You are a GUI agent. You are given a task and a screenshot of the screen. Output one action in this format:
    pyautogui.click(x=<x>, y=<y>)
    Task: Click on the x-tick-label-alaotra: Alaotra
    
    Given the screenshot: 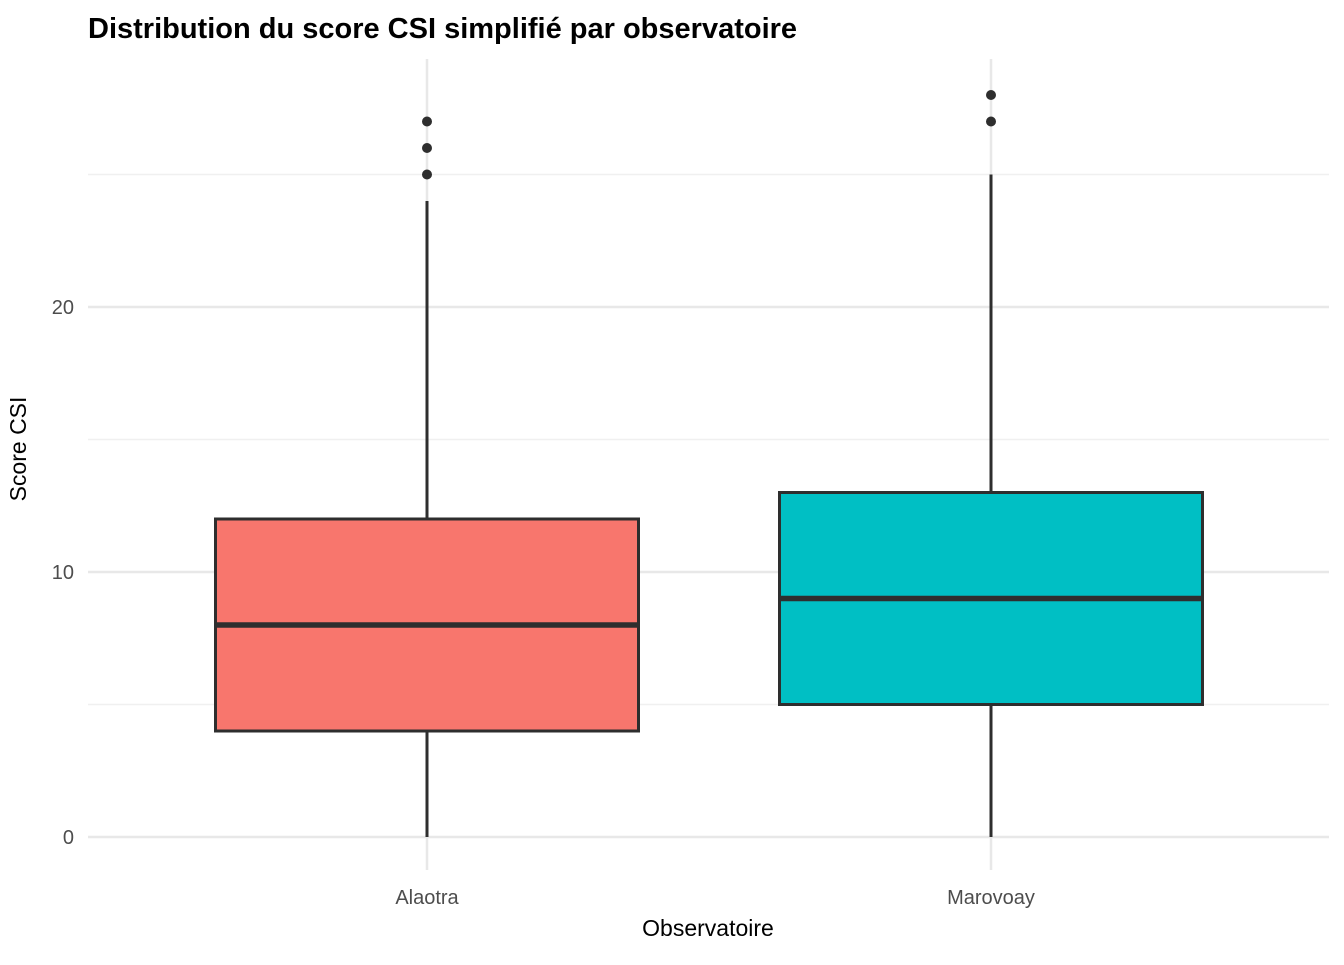 What is the action you would take?
    pyautogui.click(x=427, y=898)
    